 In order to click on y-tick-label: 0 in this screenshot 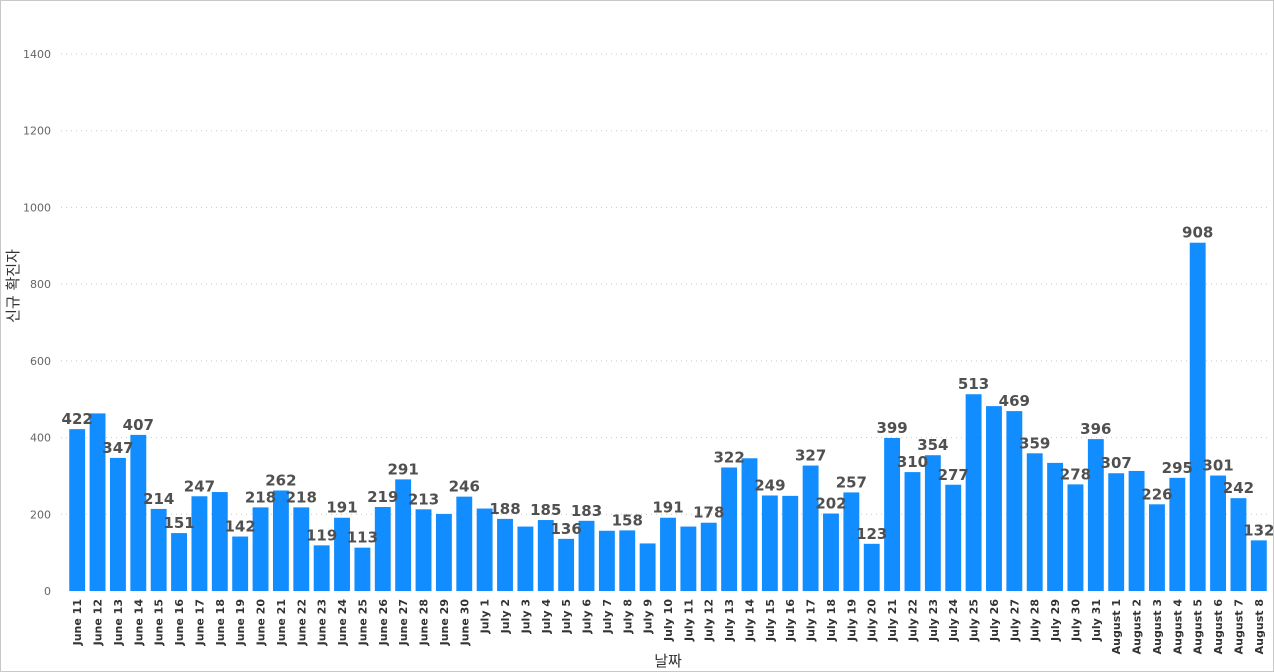, I will do `click(47, 591)`.